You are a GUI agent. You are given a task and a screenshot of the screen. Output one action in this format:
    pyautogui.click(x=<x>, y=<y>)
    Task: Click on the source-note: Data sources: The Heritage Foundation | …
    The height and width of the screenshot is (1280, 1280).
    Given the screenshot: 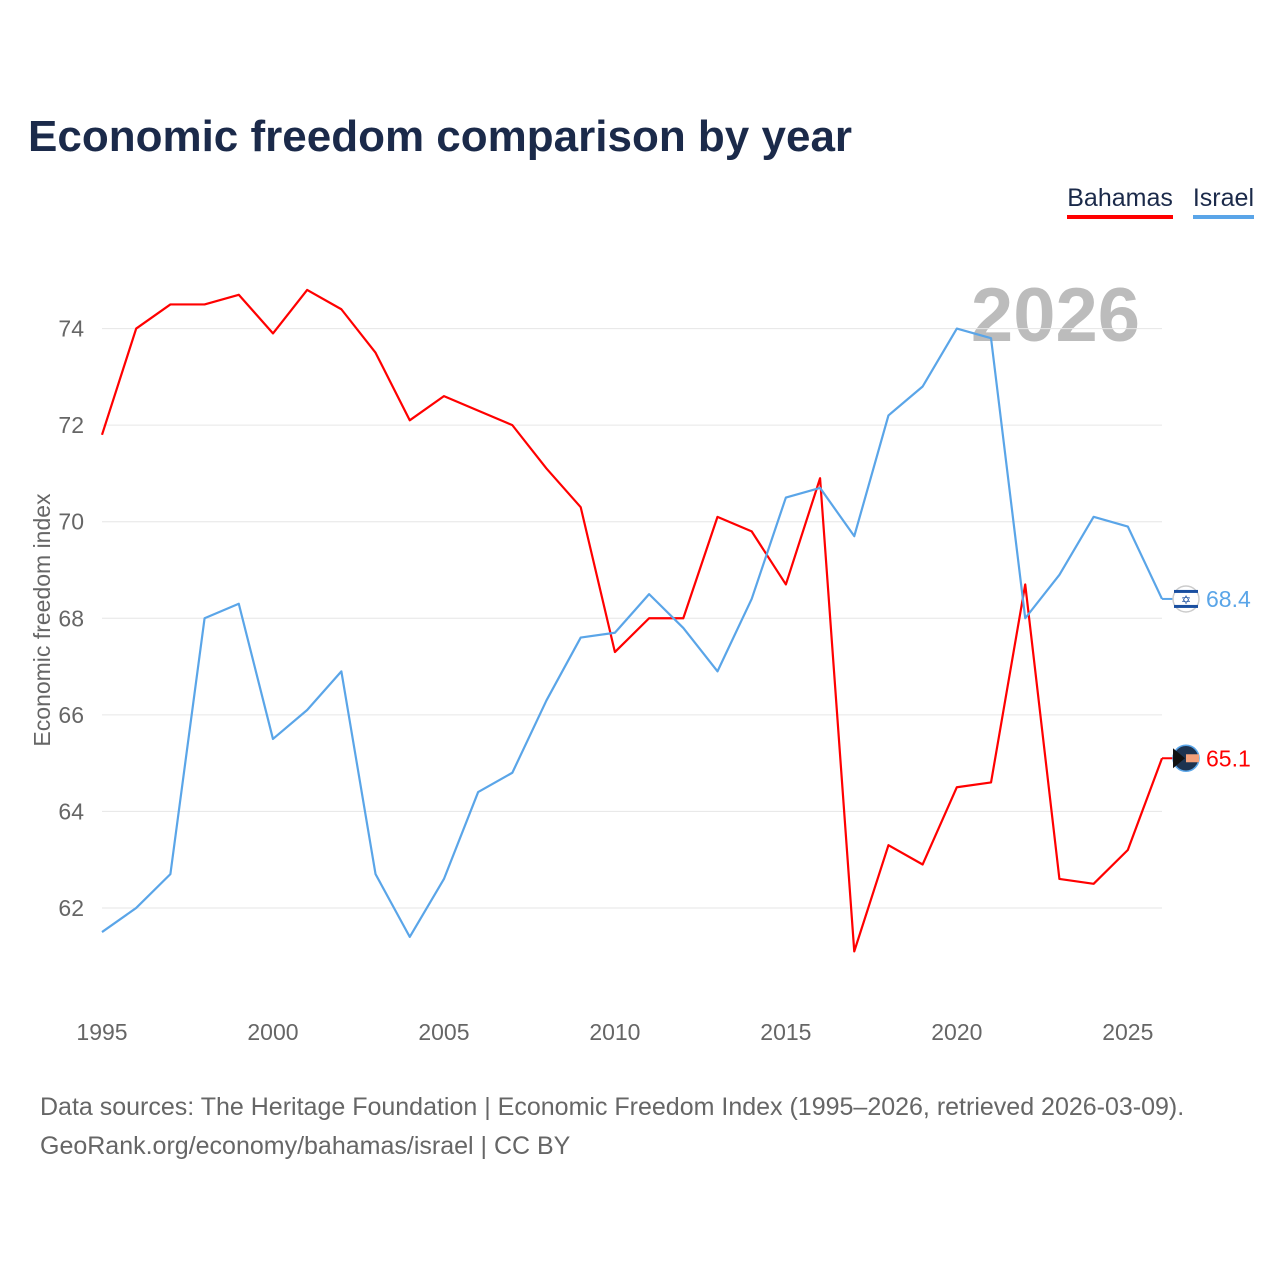 What is the action you would take?
    pyautogui.click(x=612, y=1127)
    